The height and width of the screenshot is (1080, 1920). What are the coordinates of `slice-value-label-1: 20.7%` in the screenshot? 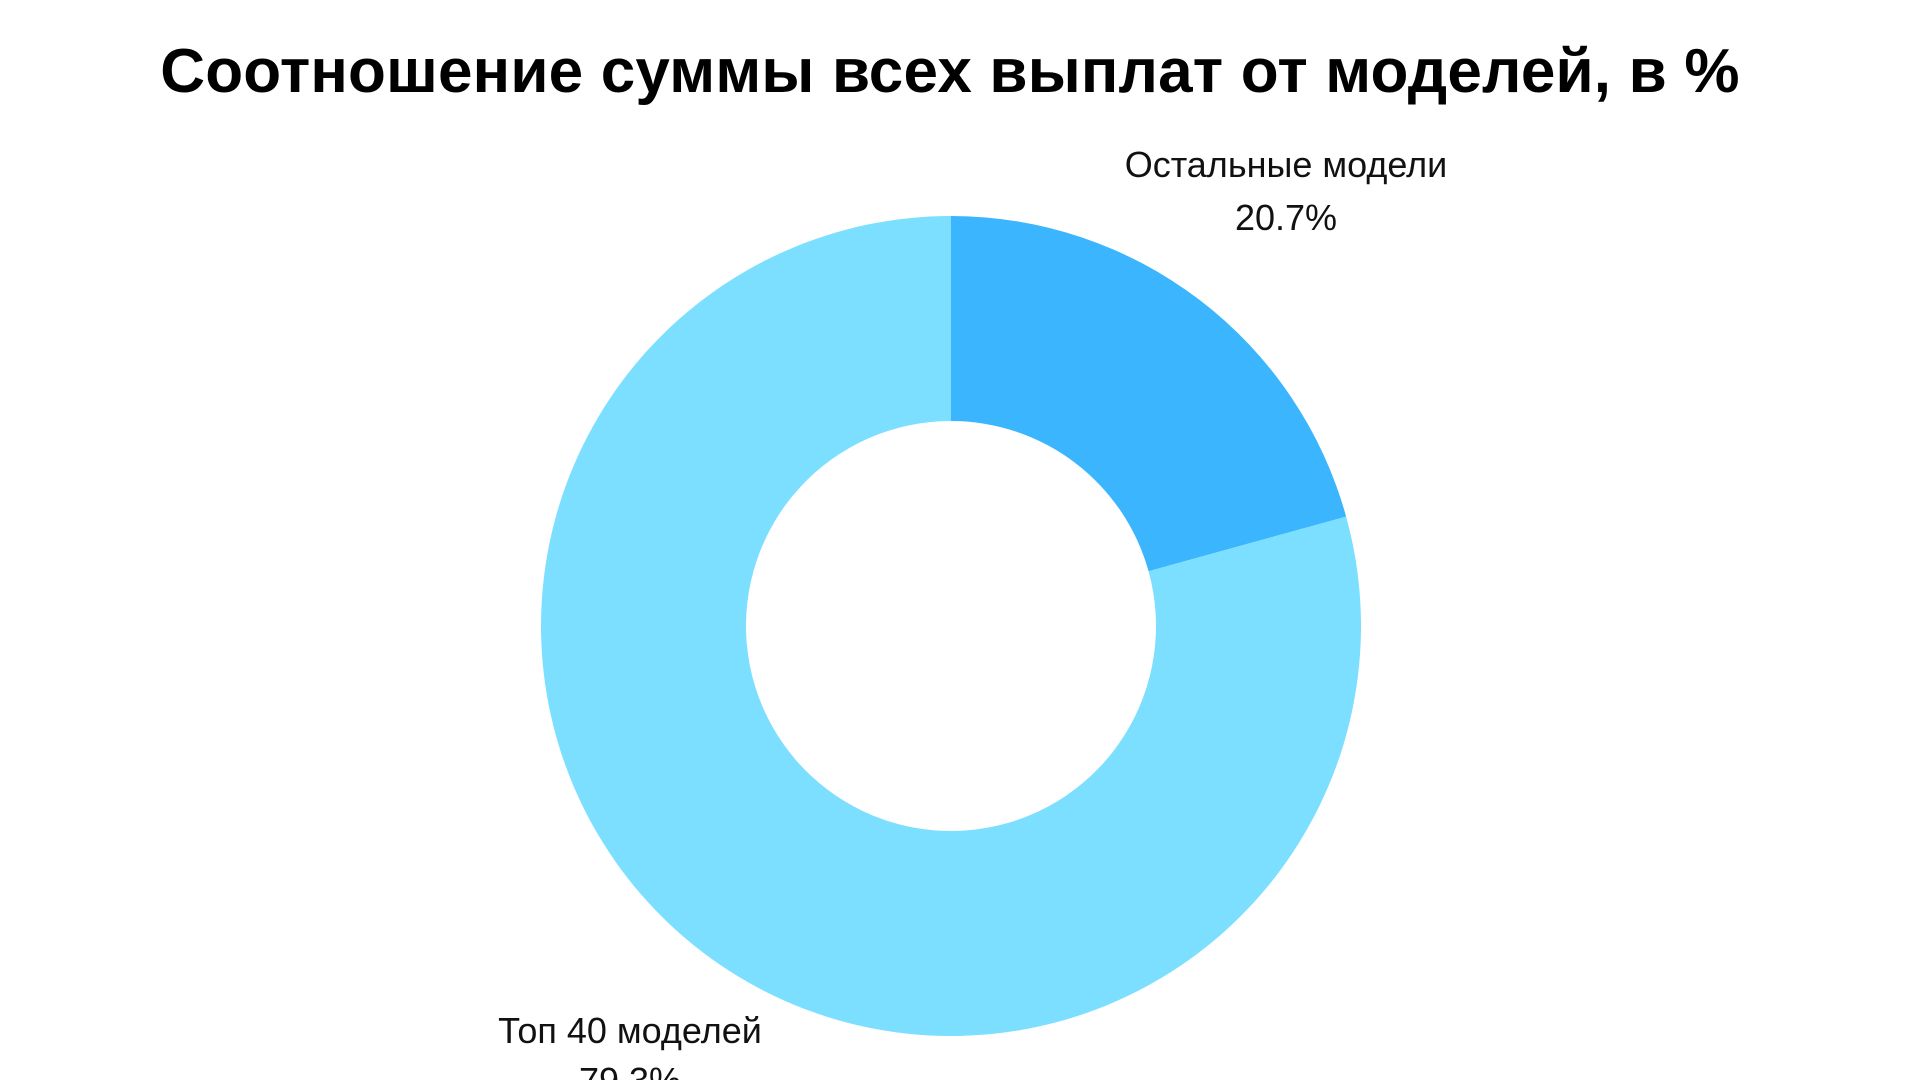 It's located at (1286, 217).